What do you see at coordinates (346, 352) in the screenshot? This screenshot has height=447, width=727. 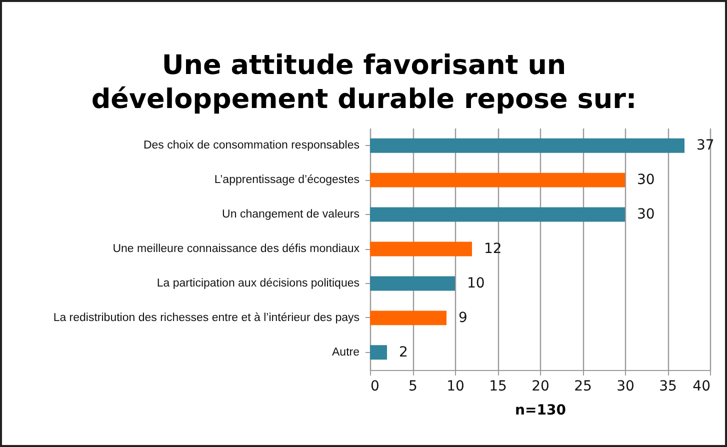 I see `y-tick-label: Autre` at bounding box center [346, 352].